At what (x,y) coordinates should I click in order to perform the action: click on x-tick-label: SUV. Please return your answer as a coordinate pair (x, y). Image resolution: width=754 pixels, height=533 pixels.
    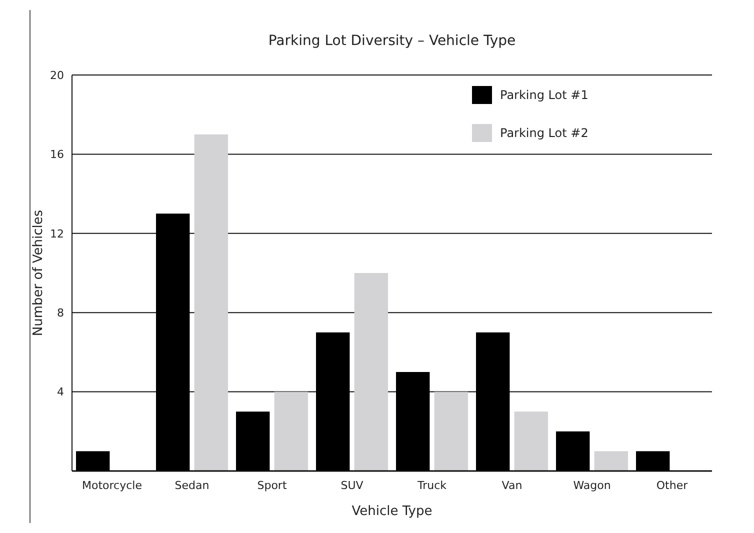
    Looking at the image, I should click on (352, 485).